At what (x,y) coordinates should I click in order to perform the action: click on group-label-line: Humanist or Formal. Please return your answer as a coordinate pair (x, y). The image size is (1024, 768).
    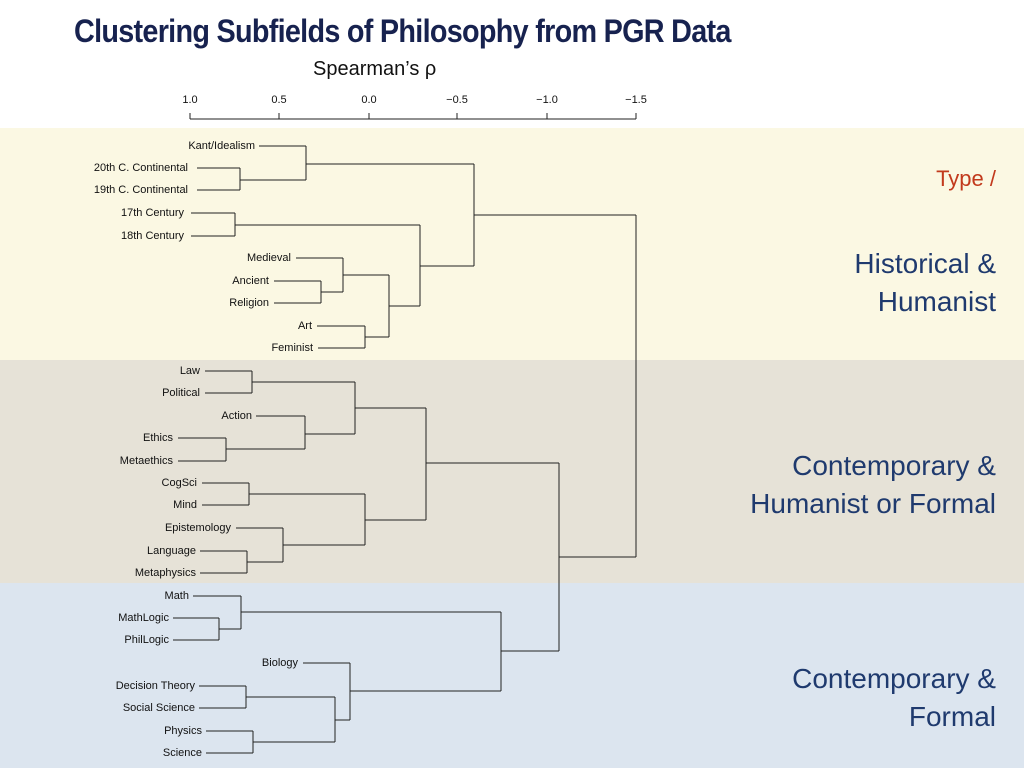
    Looking at the image, I should click on (873, 503).